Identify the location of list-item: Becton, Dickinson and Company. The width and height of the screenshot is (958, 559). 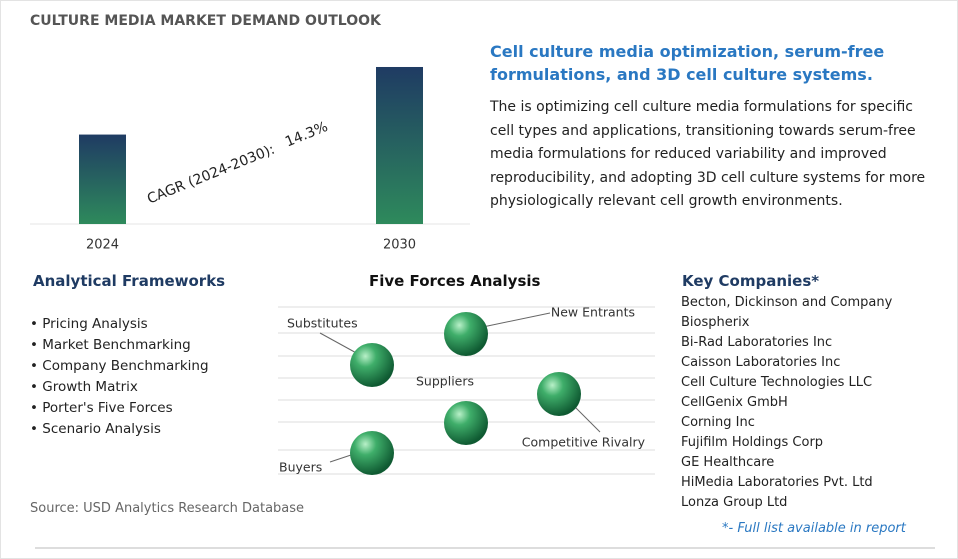
(786, 303).